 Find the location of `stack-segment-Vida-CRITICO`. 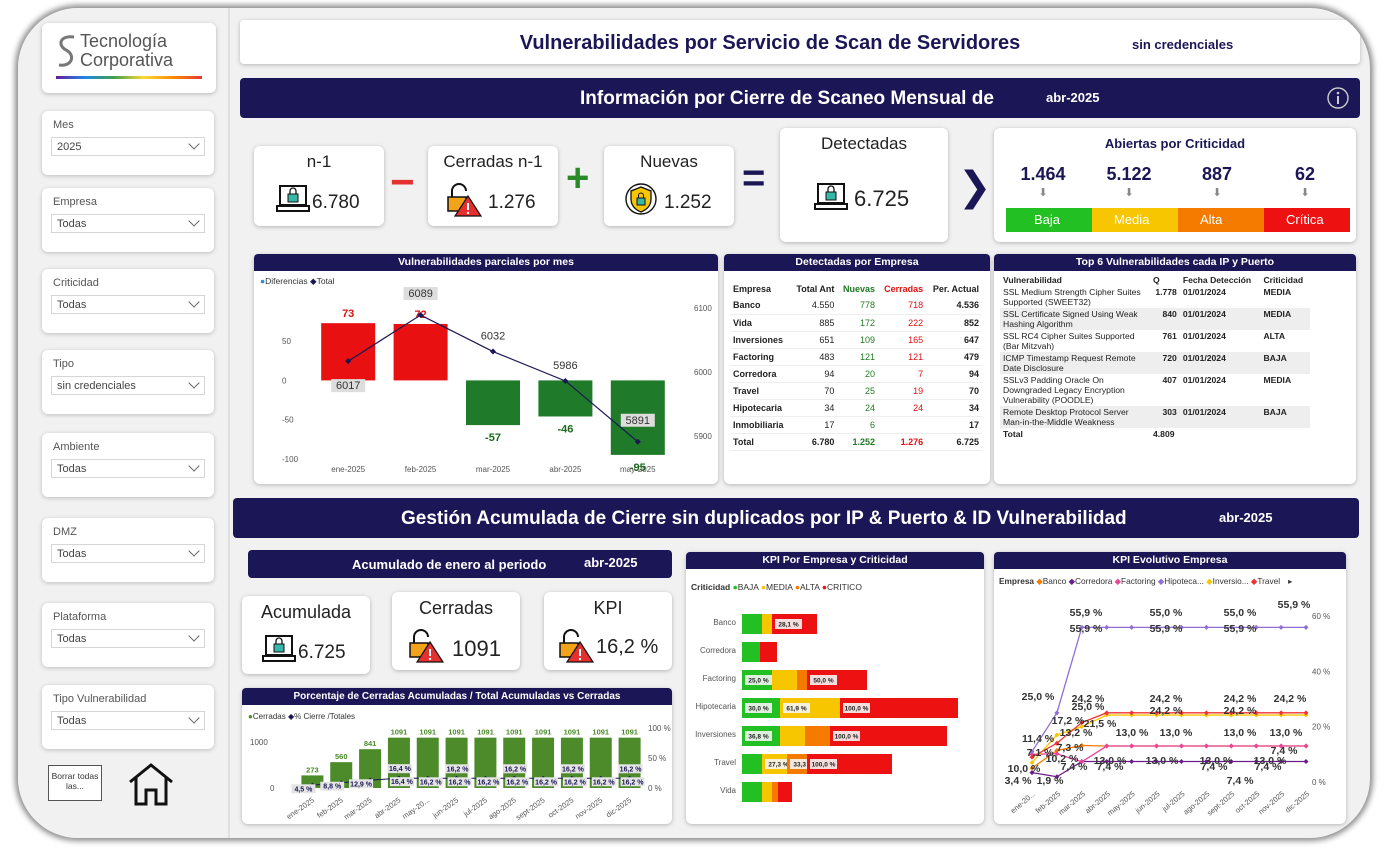

stack-segment-Vida-CRITICO is located at coordinates (785, 792).